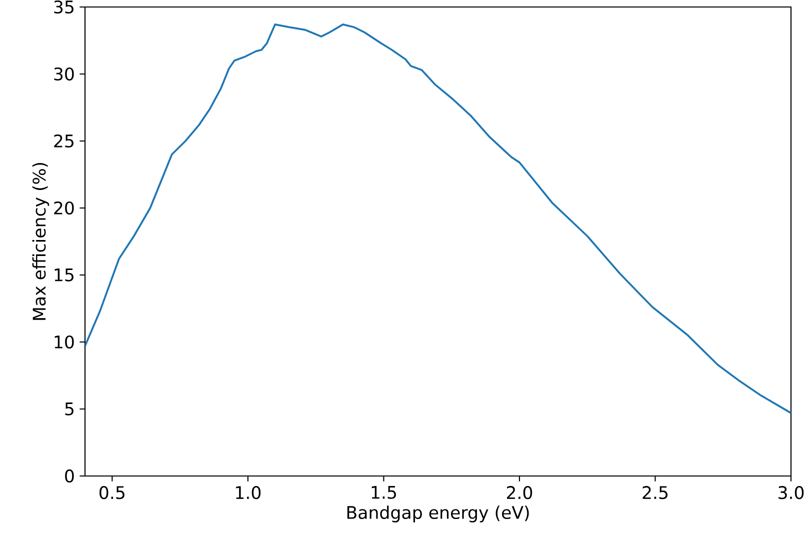 The image size is (808, 543). What do you see at coordinates (64, 74) in the screenshot?
I see `y-tick-label: 30` at bounding box center [64, 74].